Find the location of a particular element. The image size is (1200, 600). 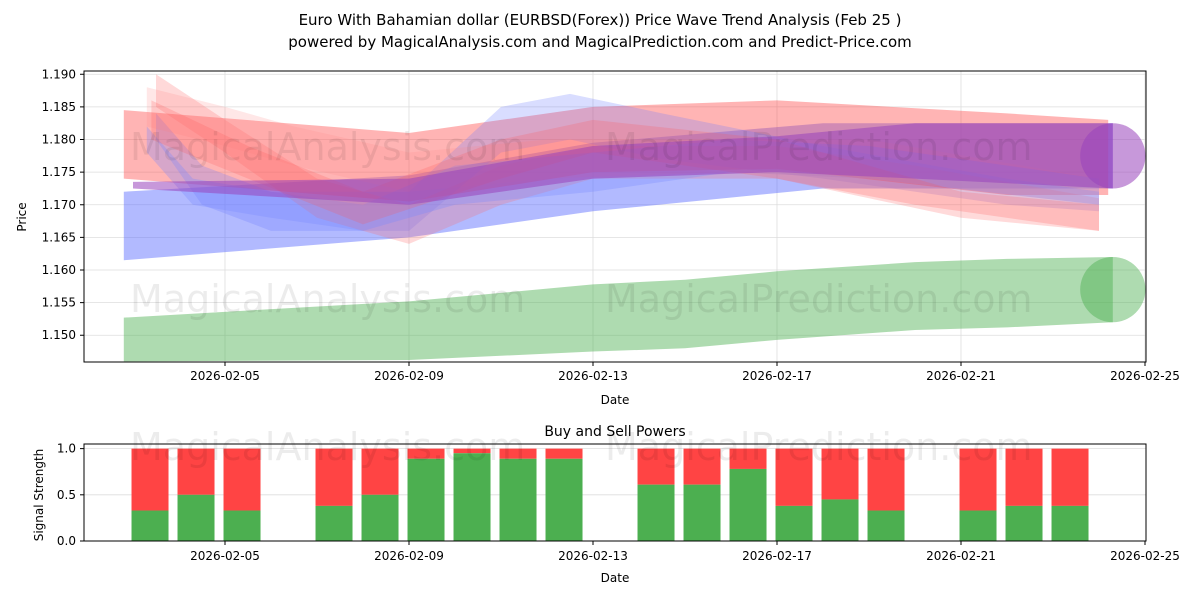

green-forecast-cap is located at coordinates (1113, 289).